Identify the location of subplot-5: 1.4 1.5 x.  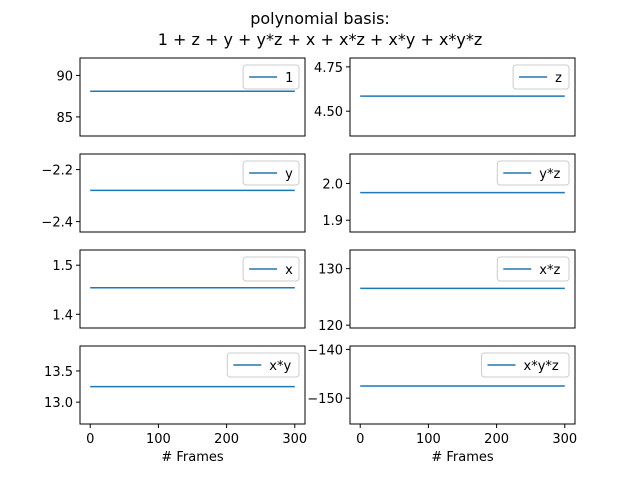
(179, 289).